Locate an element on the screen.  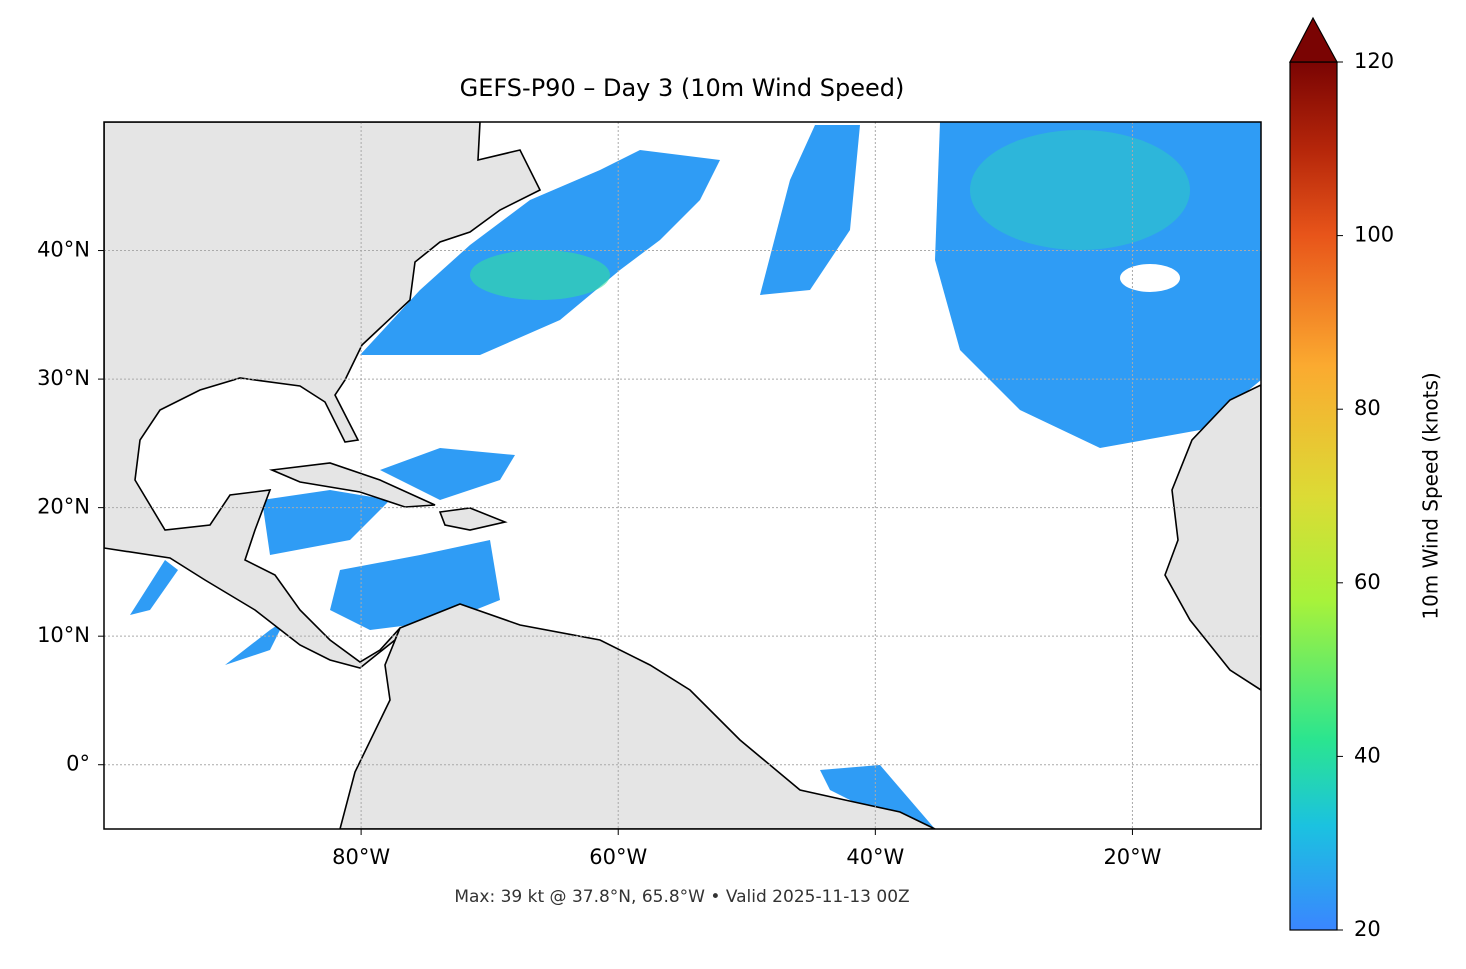
x-tick-label: 80°W is located at coordinates (361, 857).